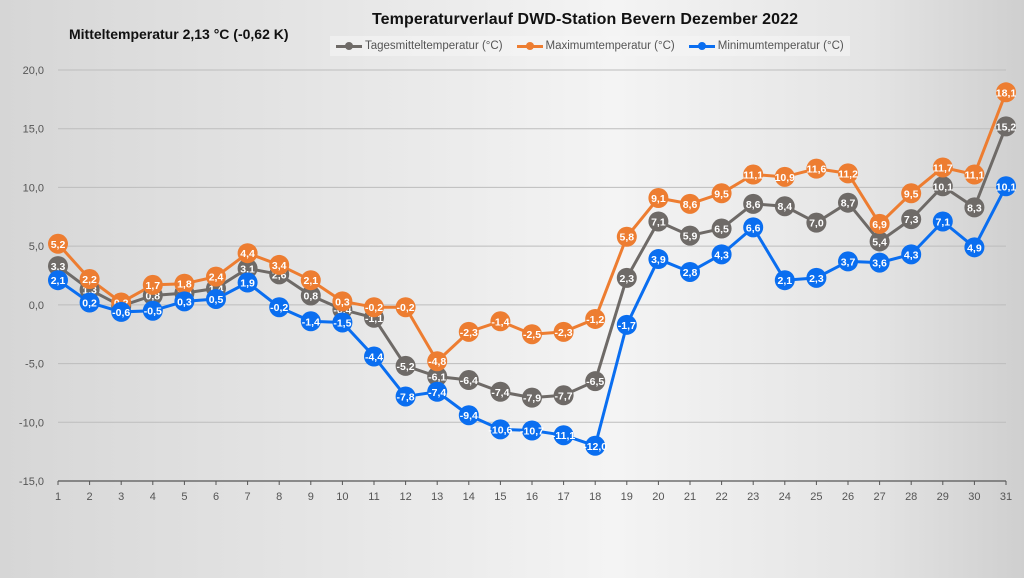  I want to click on x-tick-label: 2, so click(90, 497).